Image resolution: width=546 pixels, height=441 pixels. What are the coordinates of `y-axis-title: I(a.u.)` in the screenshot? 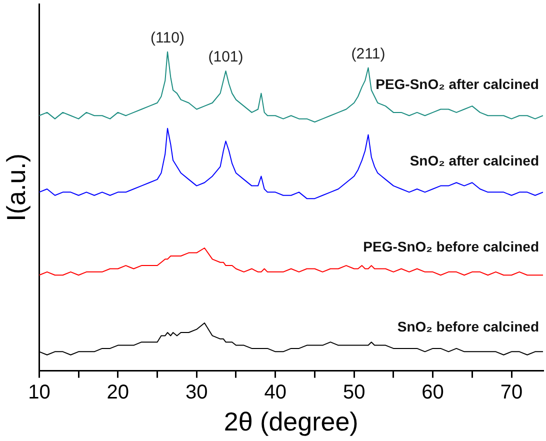 It's located at (15, 187).